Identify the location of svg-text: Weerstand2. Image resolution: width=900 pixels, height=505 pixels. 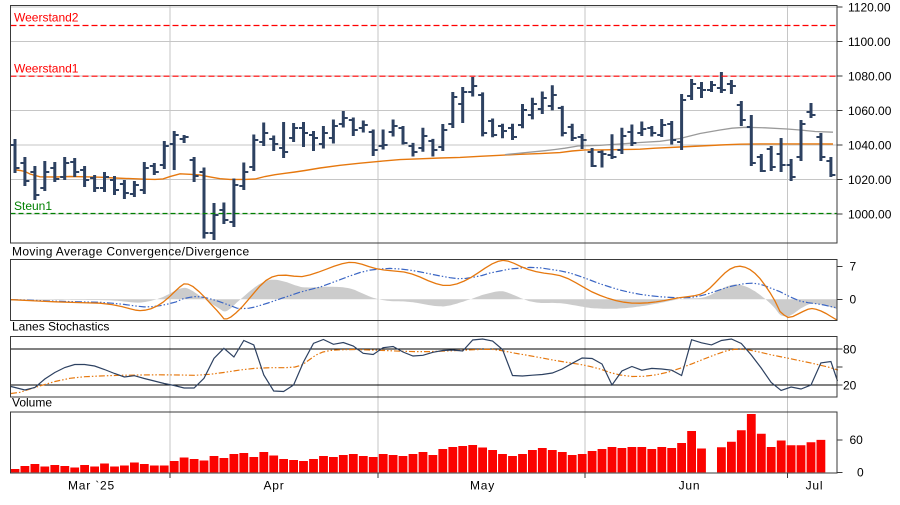
(46, 18).